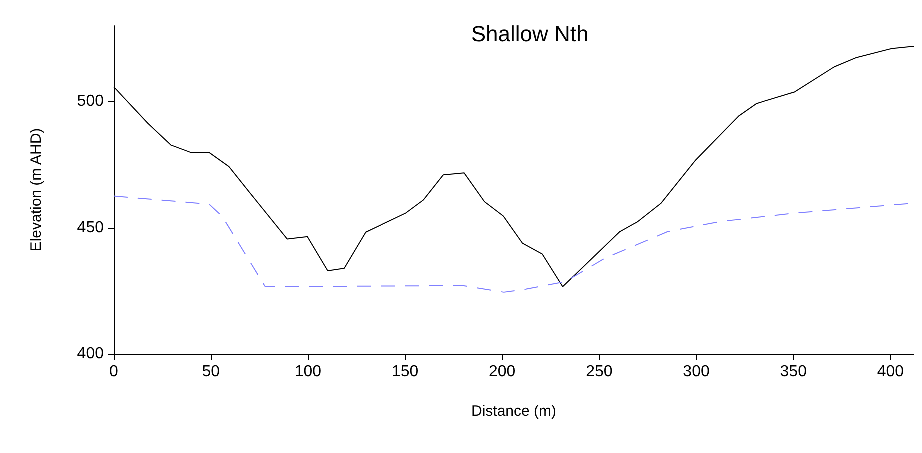 The height and width of the screenshot is (453, 922). Describe the element at coordinates (599, 372) in the screenshot. I see `x-tick-label: 250` at that location.